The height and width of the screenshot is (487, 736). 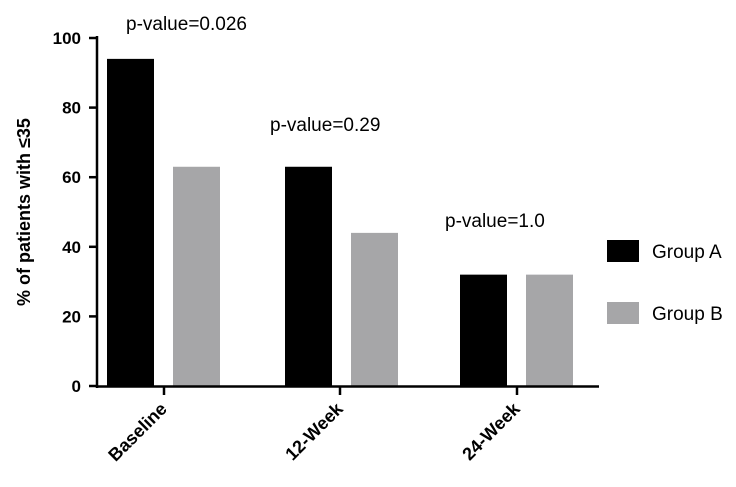 What do you see at coordinates (308, 276) in the screenshot?
I see `bar-group-a-12-week` at bounding box center [308, 276].